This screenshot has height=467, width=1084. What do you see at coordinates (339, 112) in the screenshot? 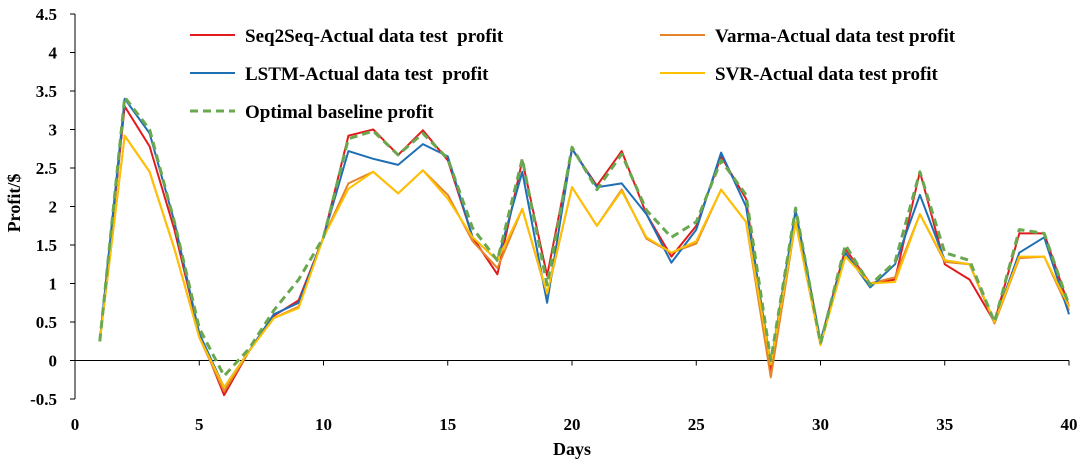
I see `legend-label-5: Optimal baseline profit` at bounding box center [339, 112].